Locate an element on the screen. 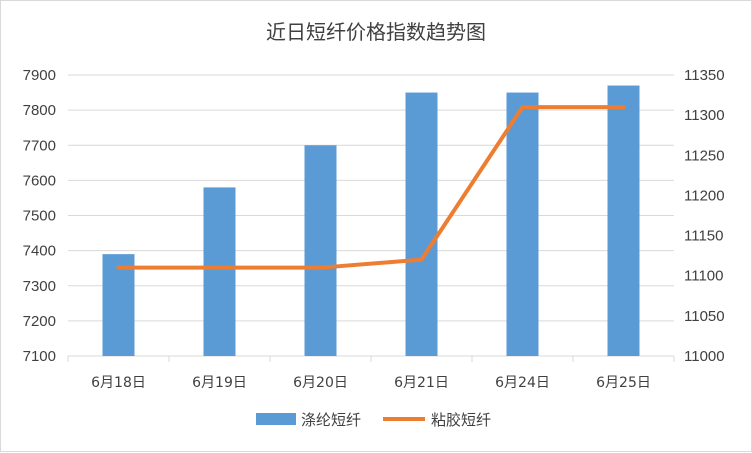  y-right-tick-label: 11250 is located at coordinates (704, 155).